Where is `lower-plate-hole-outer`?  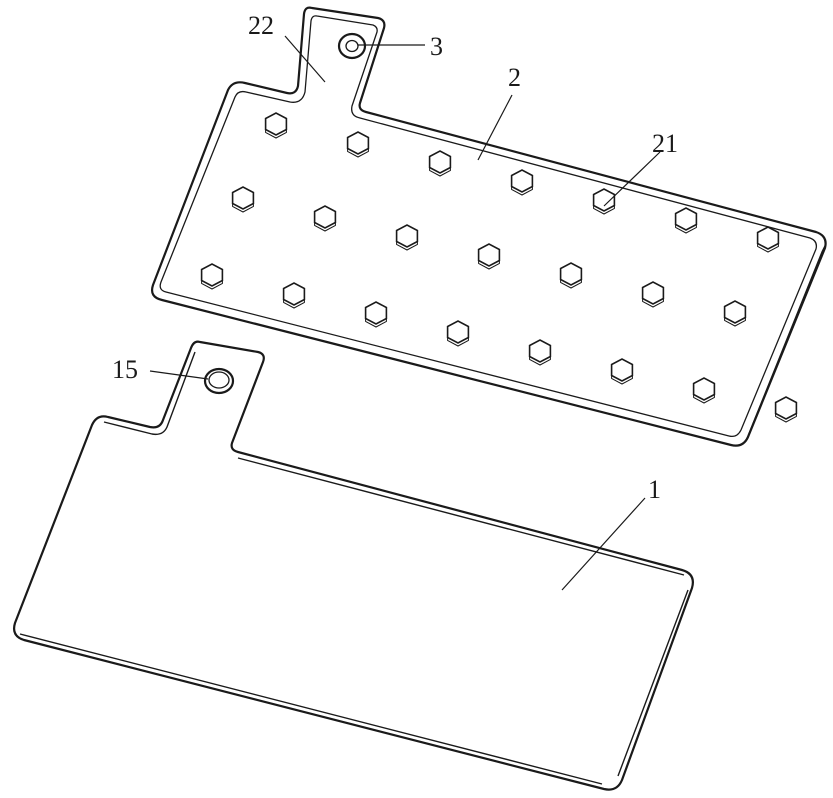 lower-plate-hole-outer is located at coordinates (219, 381).